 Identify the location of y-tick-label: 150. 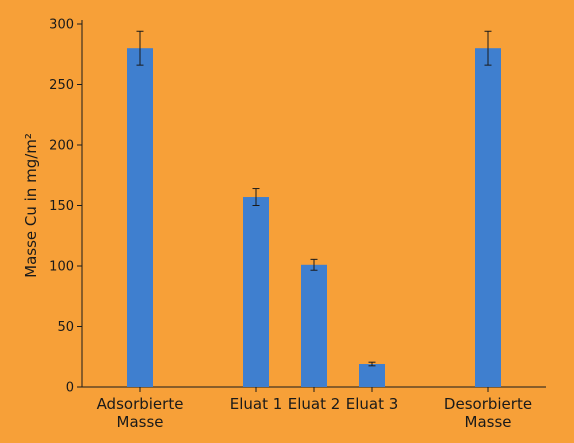
(61, 206).